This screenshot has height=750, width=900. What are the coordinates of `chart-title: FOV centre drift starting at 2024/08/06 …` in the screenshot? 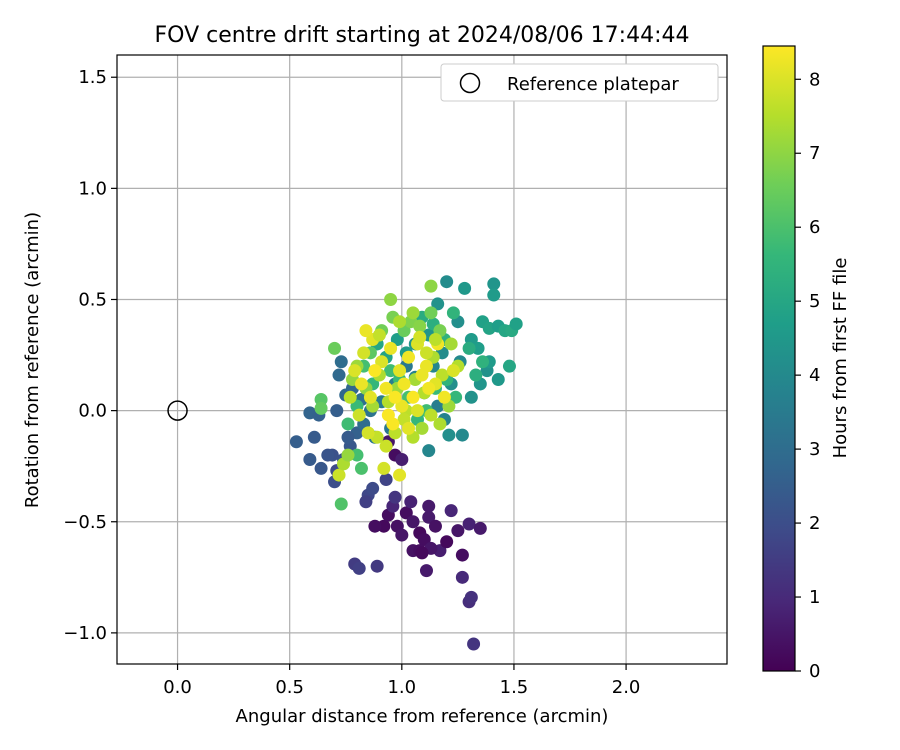 It's located at (422, 35).